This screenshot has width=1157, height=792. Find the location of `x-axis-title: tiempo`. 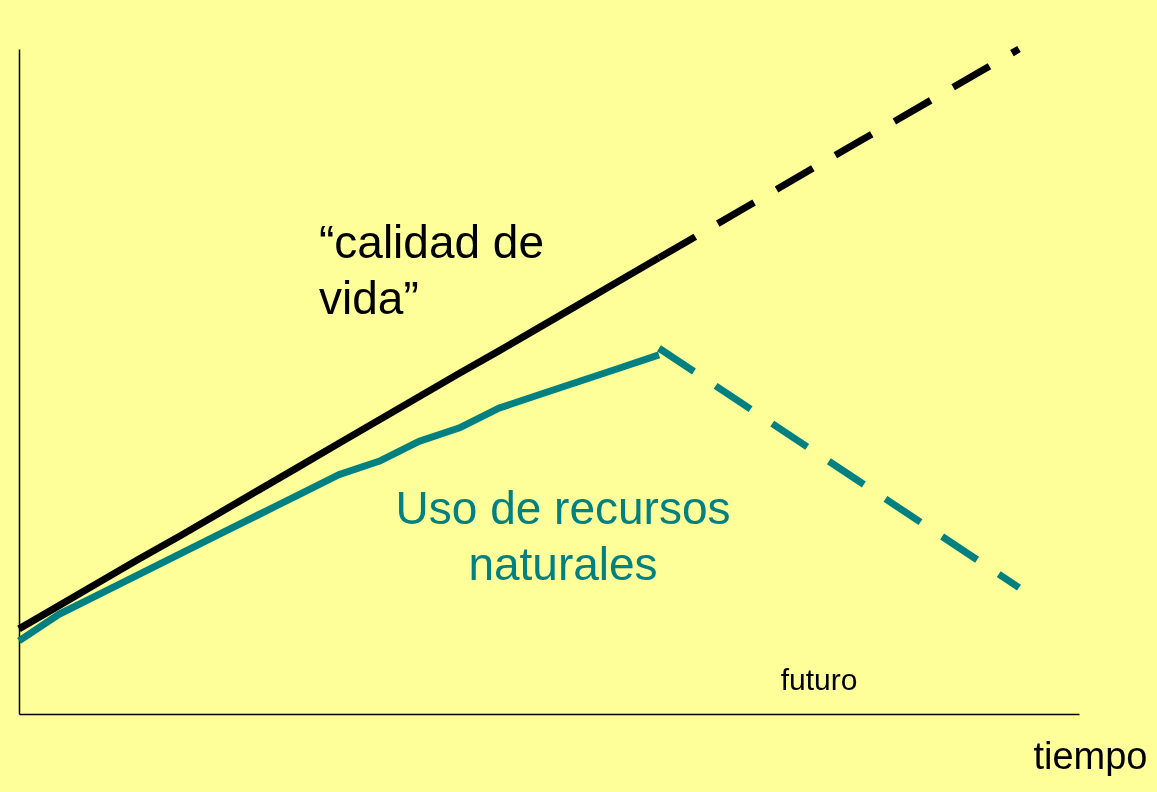

x-axis-title: tiempo is located at coordinates (1090, 755).